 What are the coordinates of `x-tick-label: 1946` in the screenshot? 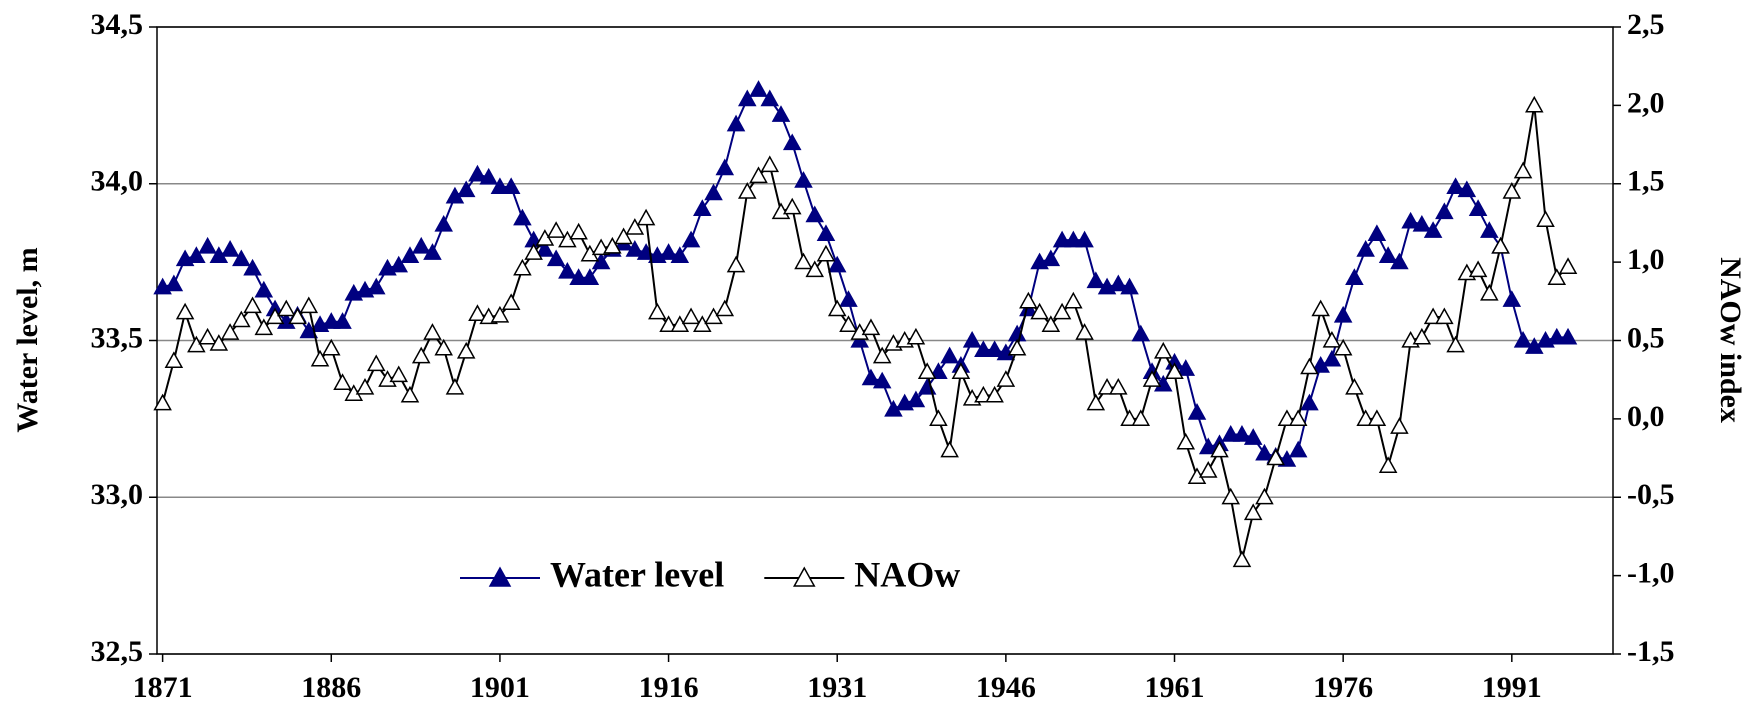 It's located at (1006, 687).